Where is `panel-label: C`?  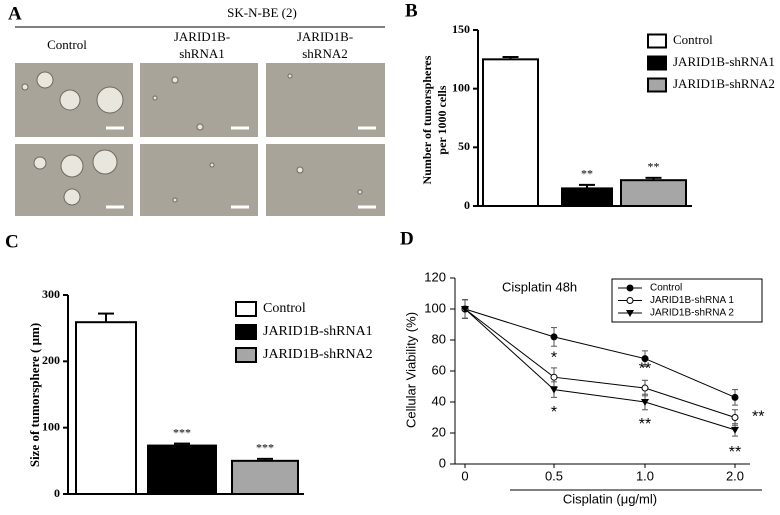
panel-label: C is located at coordinates (12, 241).